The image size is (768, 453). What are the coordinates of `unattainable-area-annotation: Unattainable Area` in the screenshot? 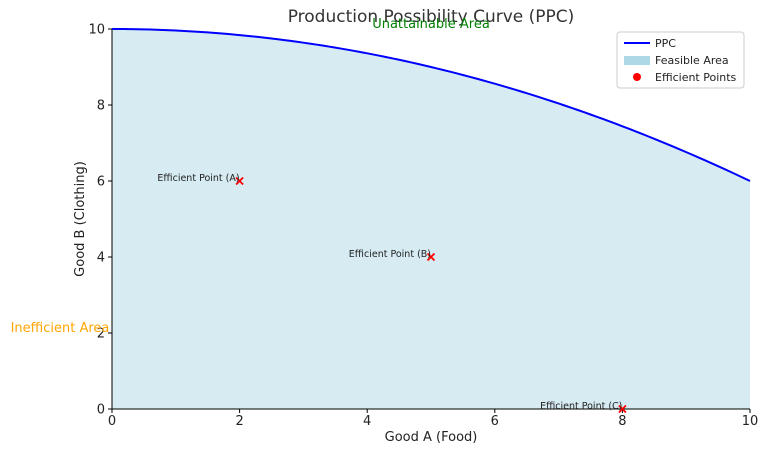 It's located at (431, 24).